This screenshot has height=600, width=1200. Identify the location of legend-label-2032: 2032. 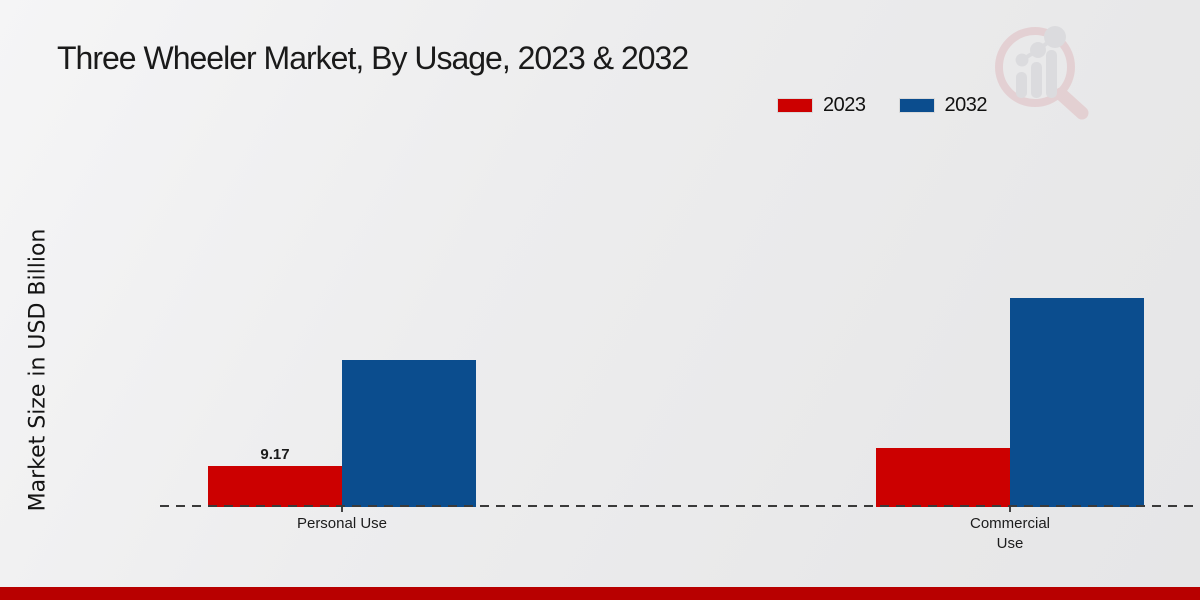
(966, 105).